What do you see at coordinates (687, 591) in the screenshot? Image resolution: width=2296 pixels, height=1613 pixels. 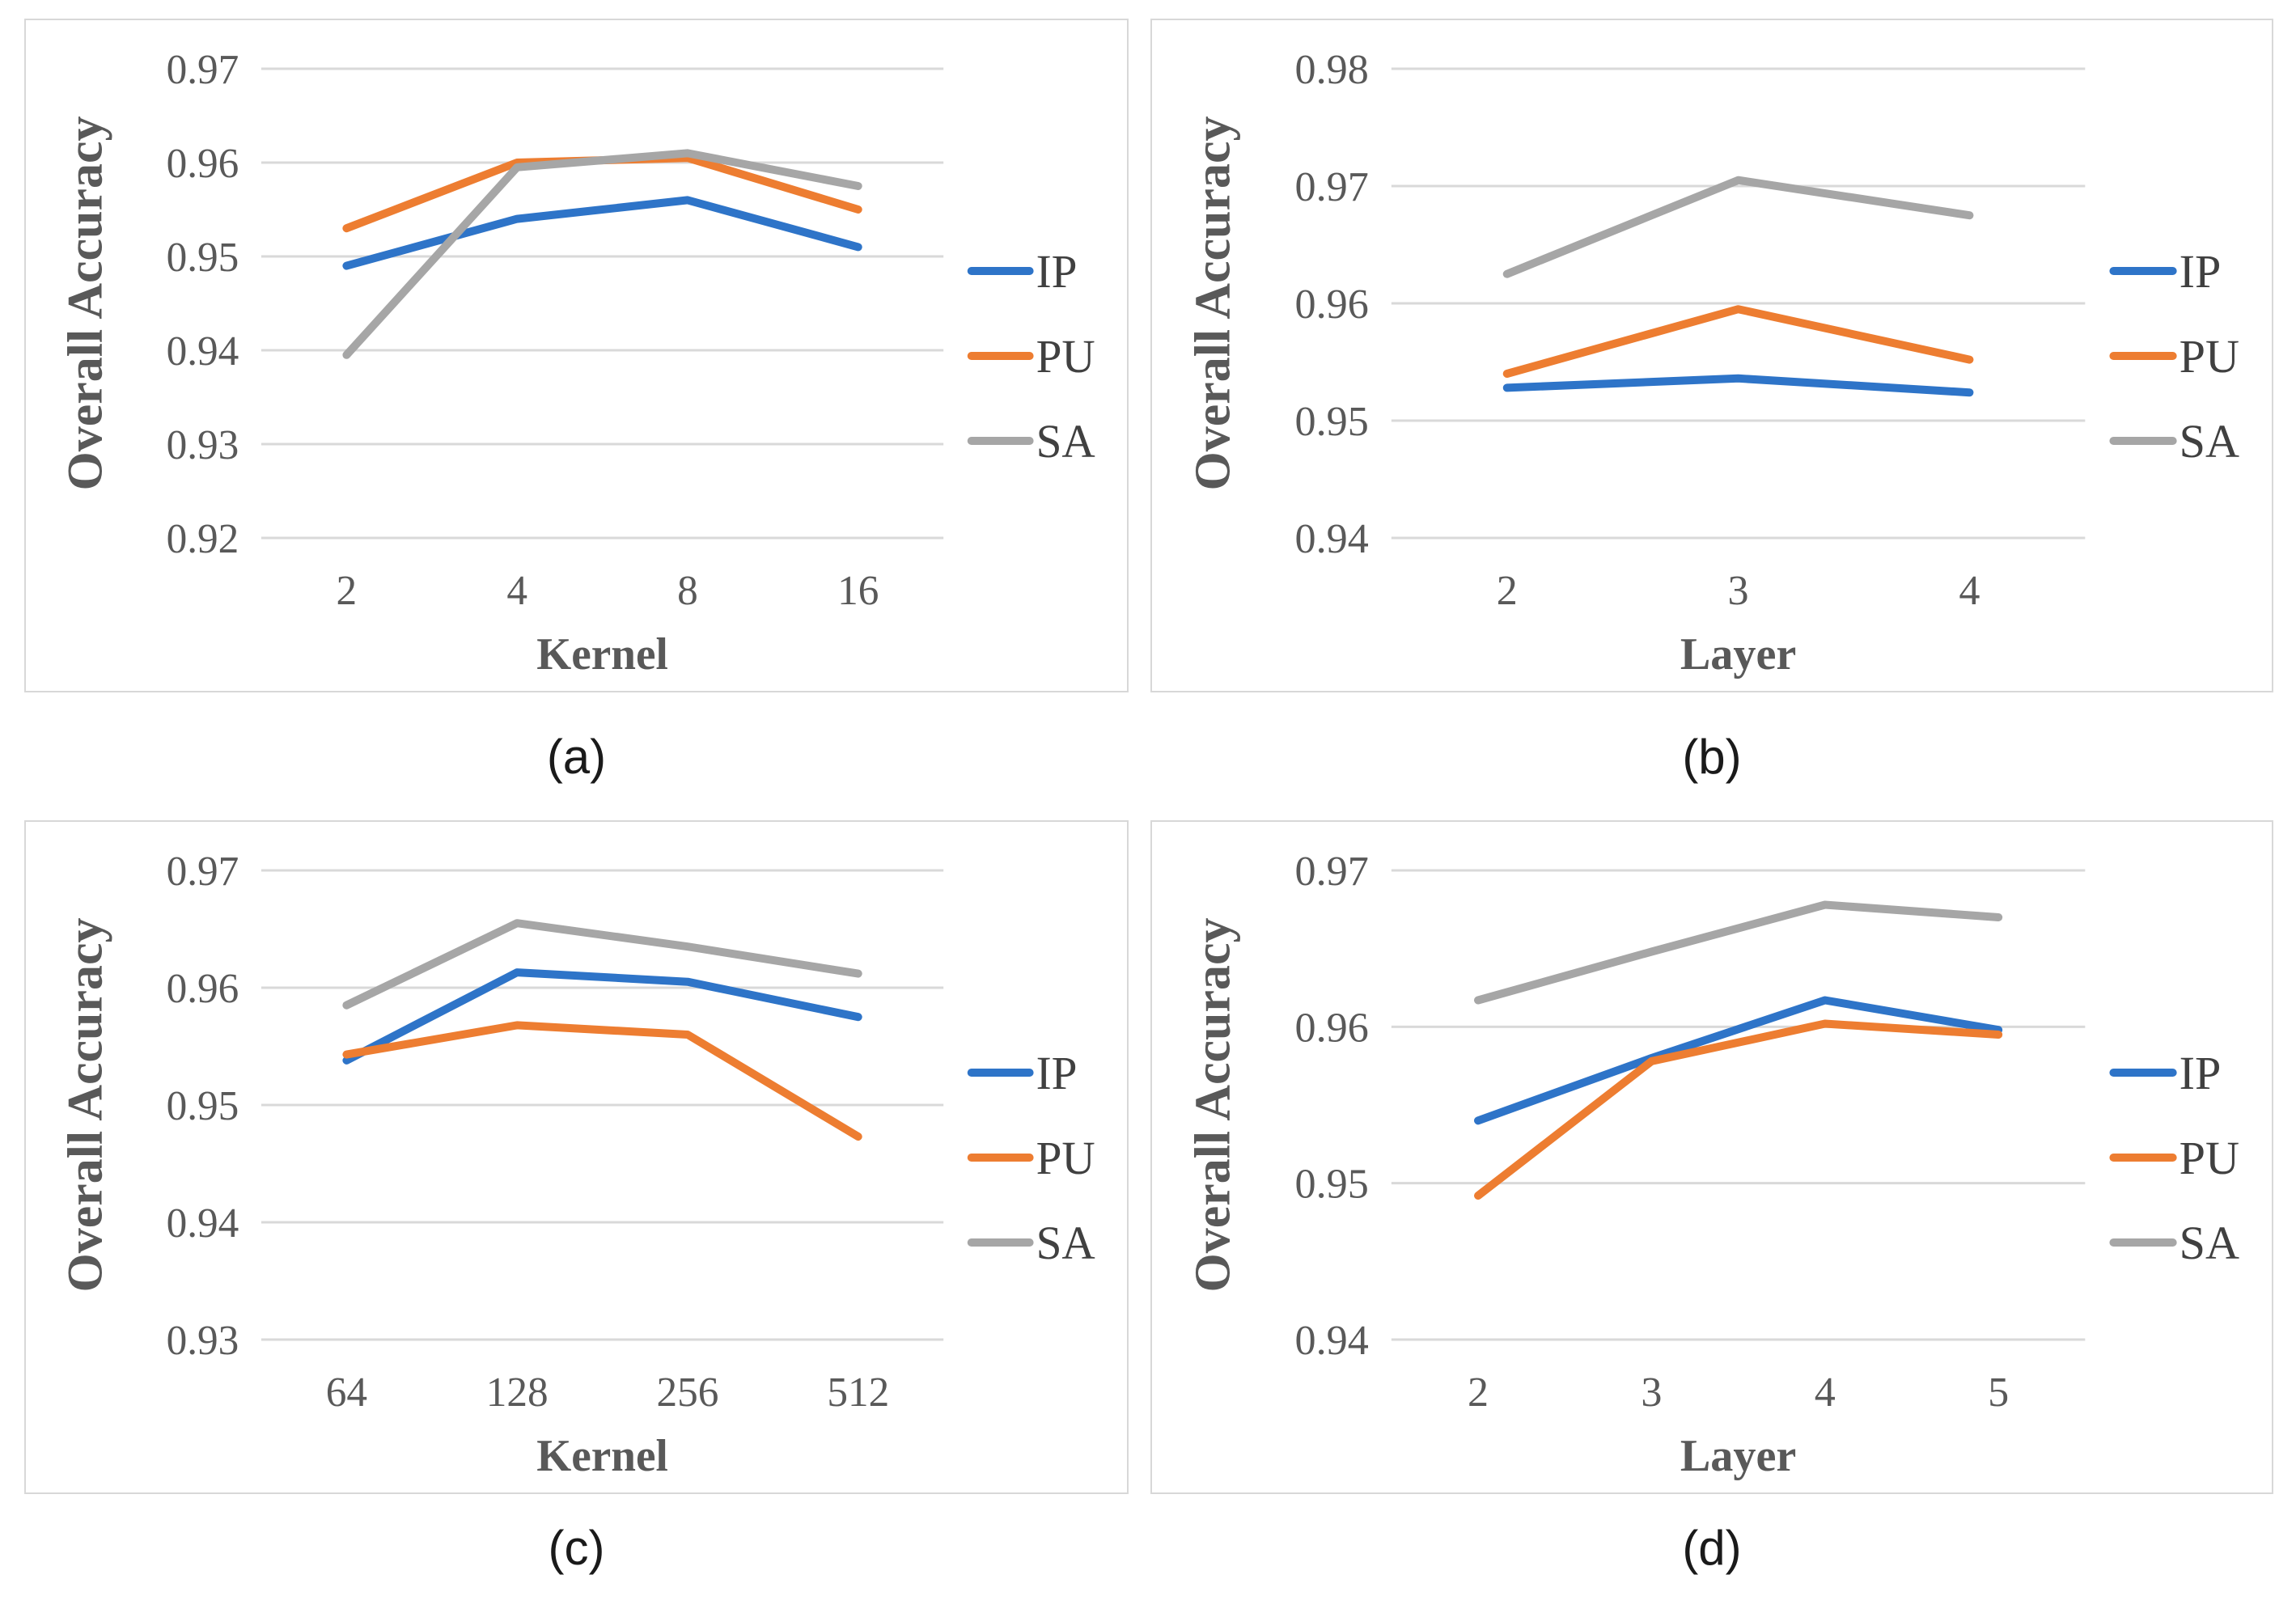 I see `x-tick-label: 8` at bounding box center [687, 591].